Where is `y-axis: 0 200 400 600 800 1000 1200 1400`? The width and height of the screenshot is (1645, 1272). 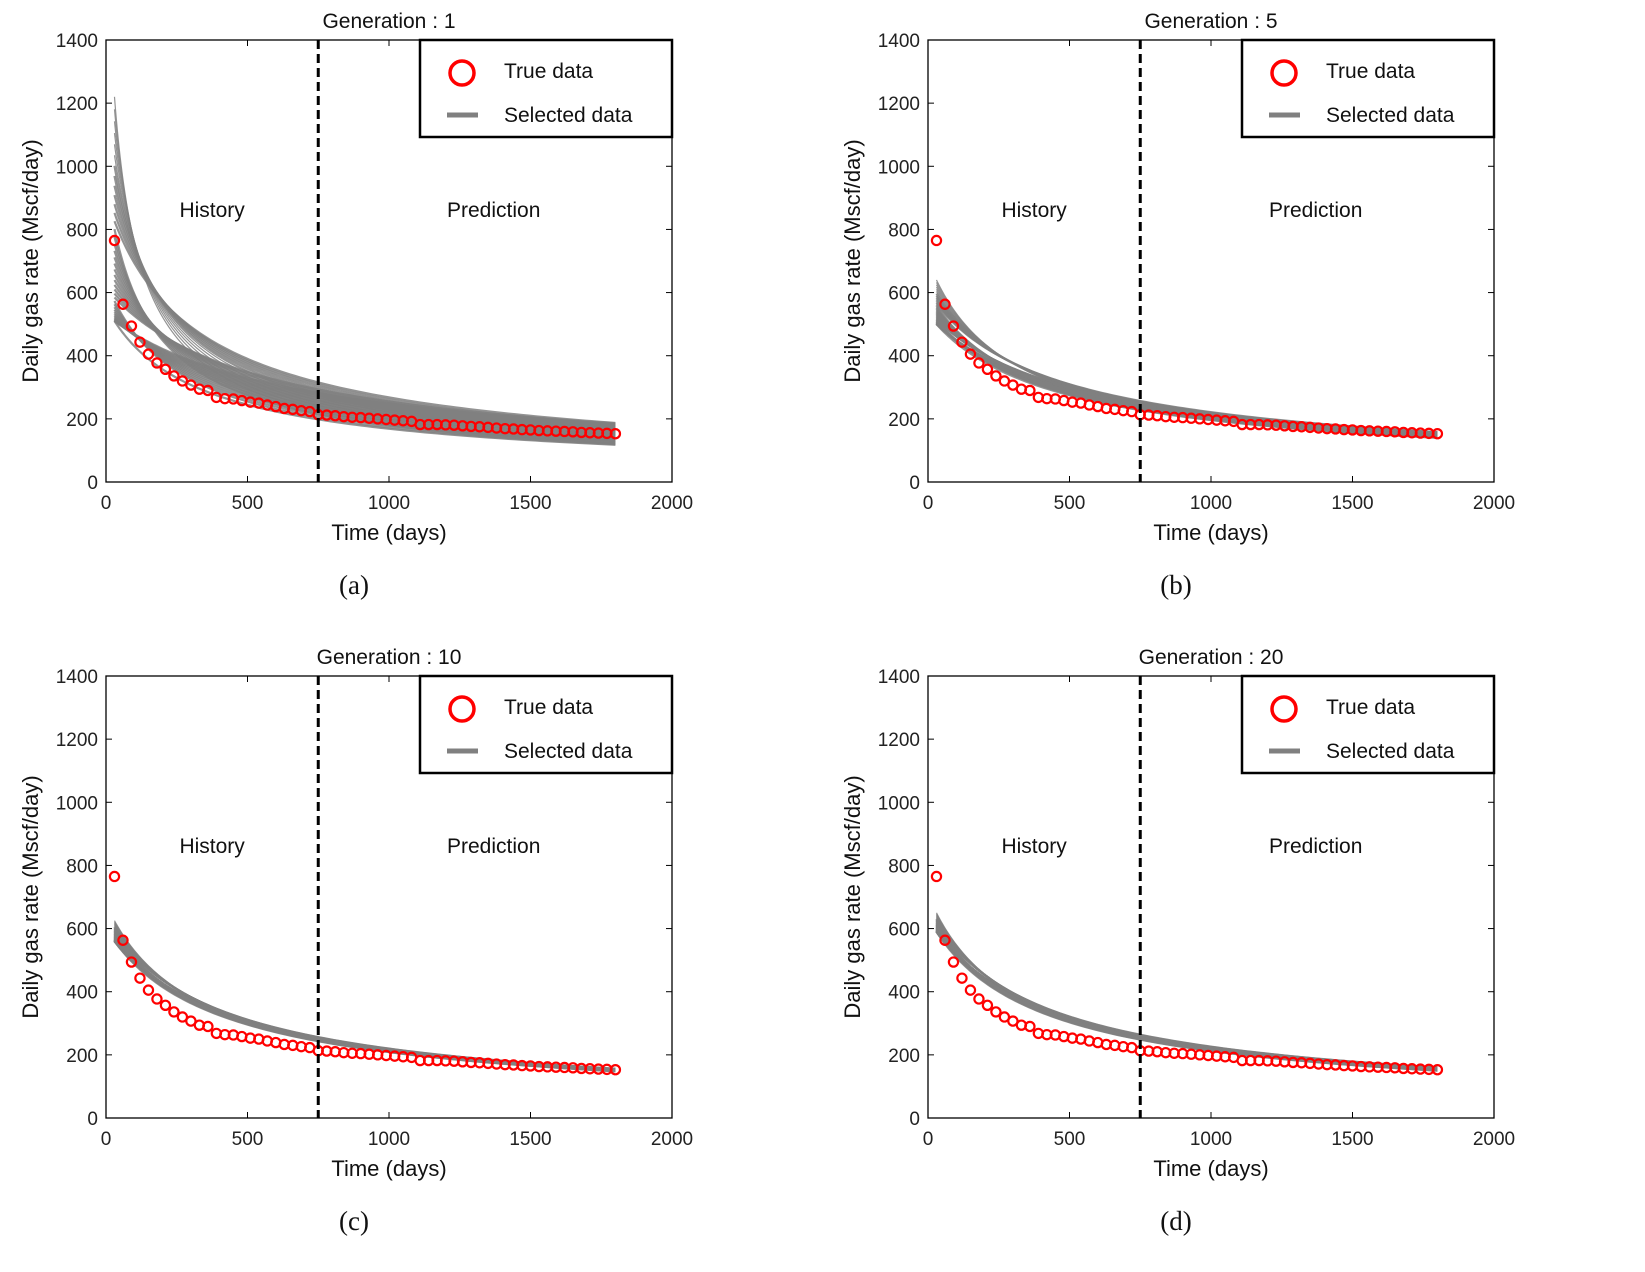
y-axis: 0 200 400 600 800 1000 1200 1400 is located at coordinates (364, 898).